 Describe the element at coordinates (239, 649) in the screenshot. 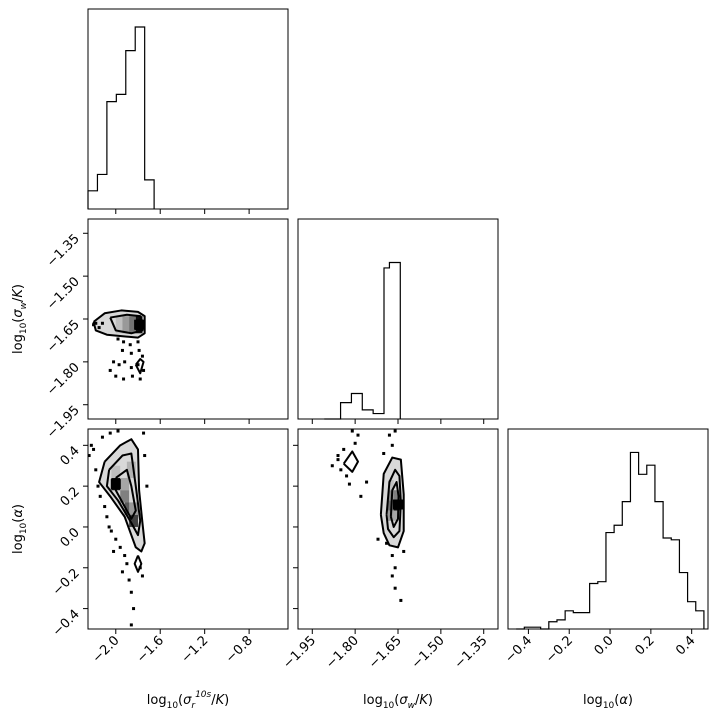

I see `x-tick-label: −0.8` at that location.